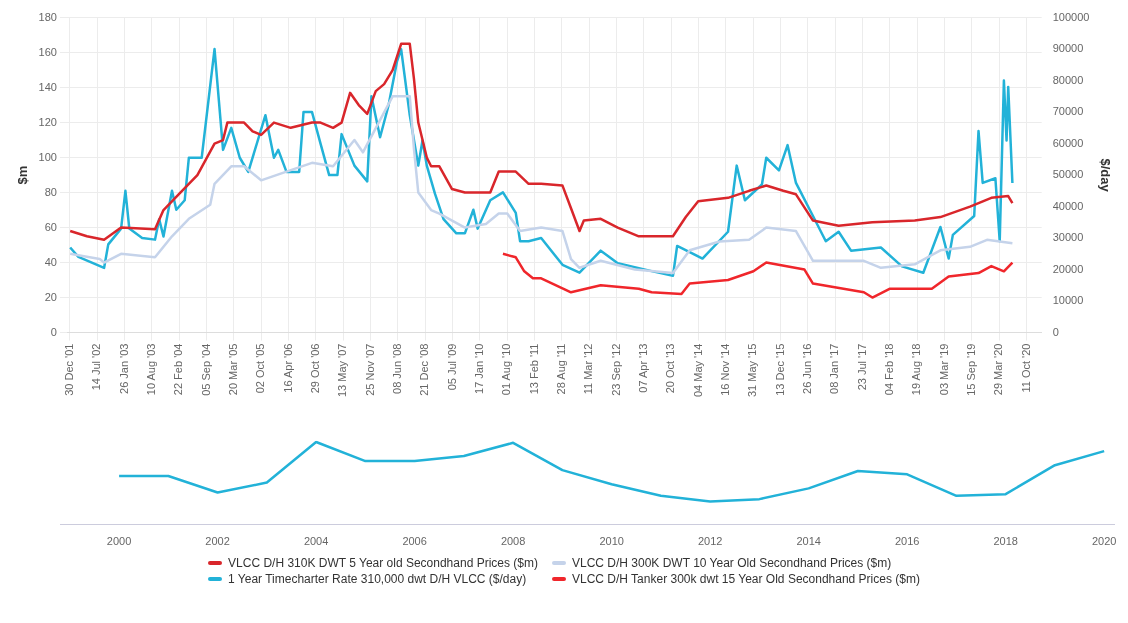 This screenshot has height=623, width=1128. I want to click on x-tick-label: 2008, so click(513, 541).